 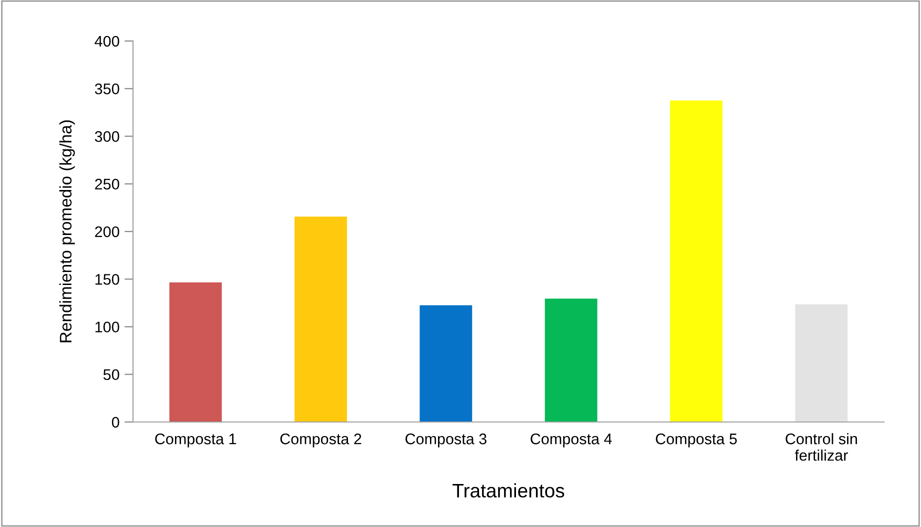 What do you see at coordinates (107, 88) in the screenshot?
I see `y-tick-label: 350` at bounding box center [107, 88].